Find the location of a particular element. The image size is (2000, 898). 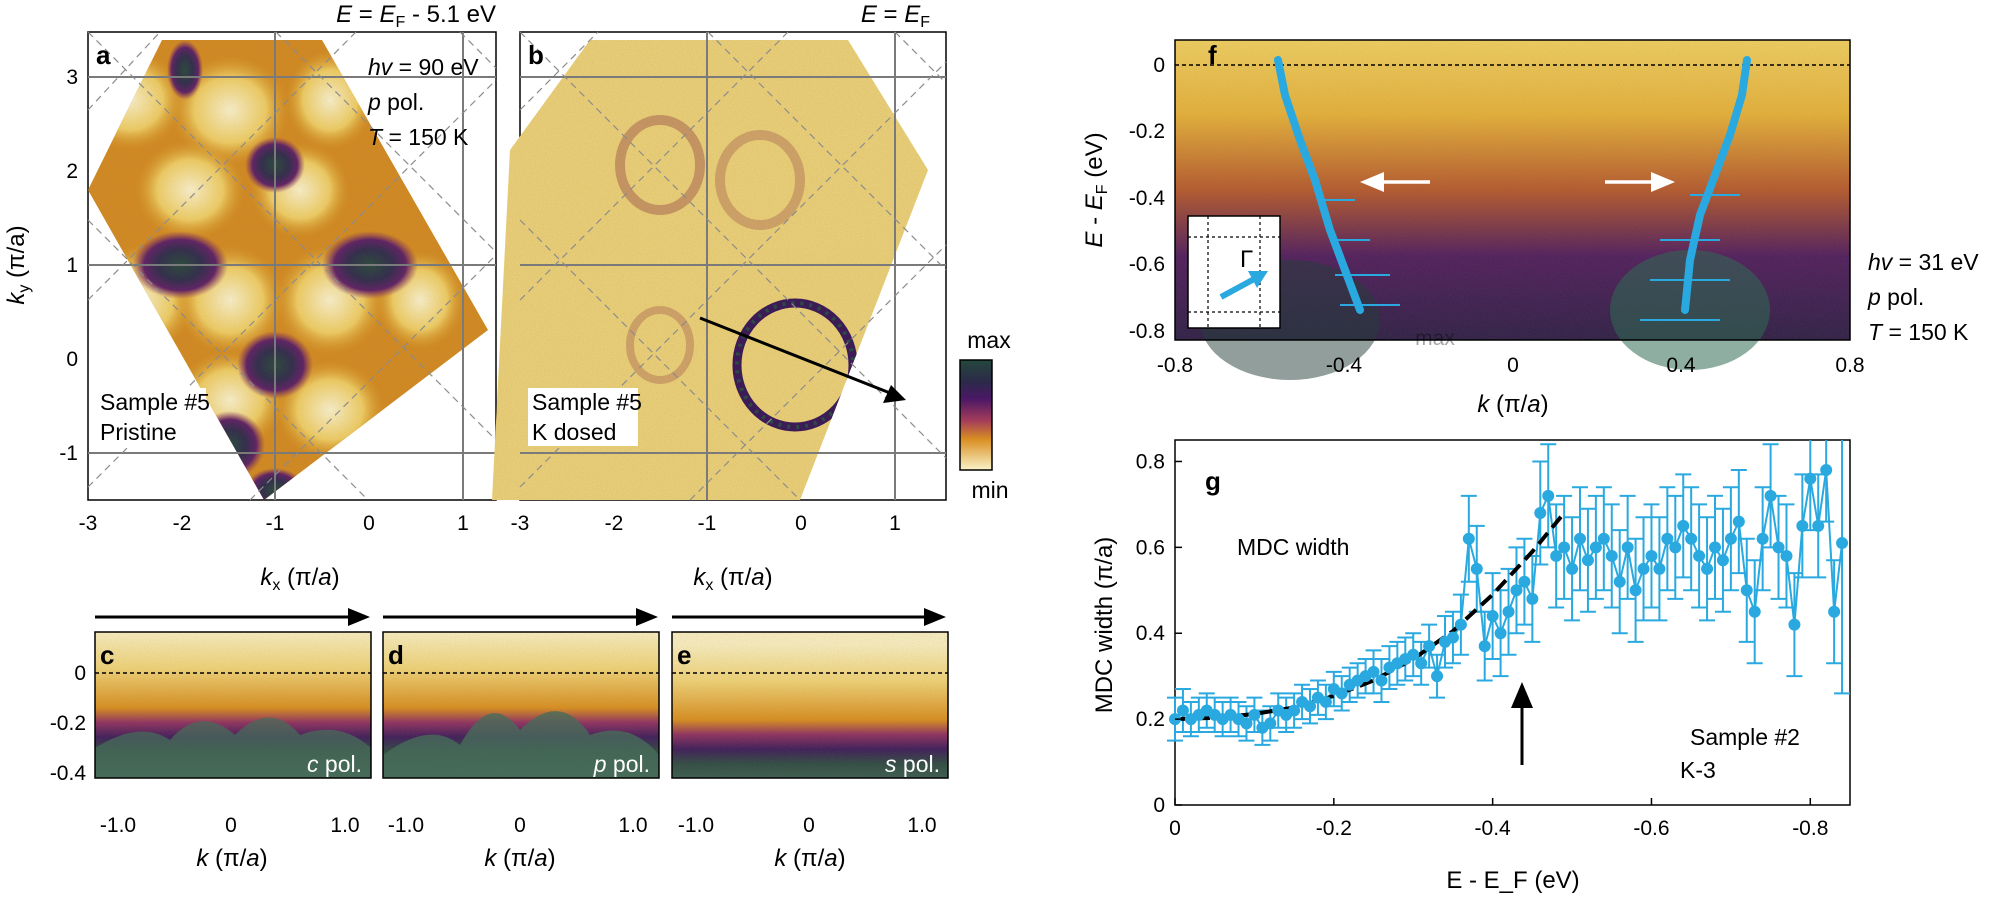

colorbar-max-label: max is located at coordinates (989, 340).